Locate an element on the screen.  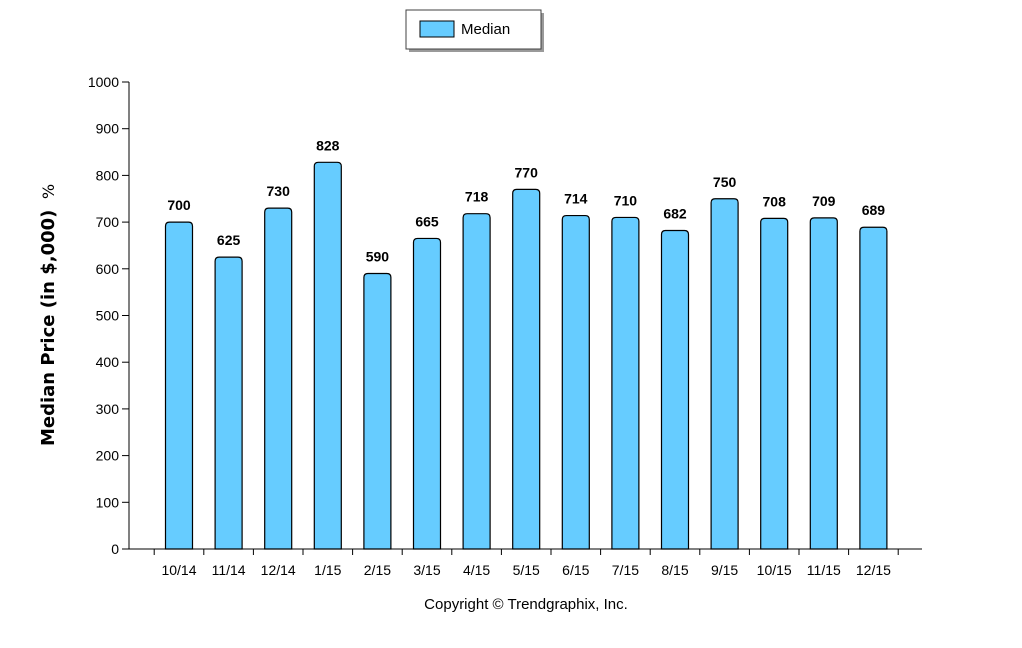
bar-value-label: 709 is located at coordinates (824, 201).